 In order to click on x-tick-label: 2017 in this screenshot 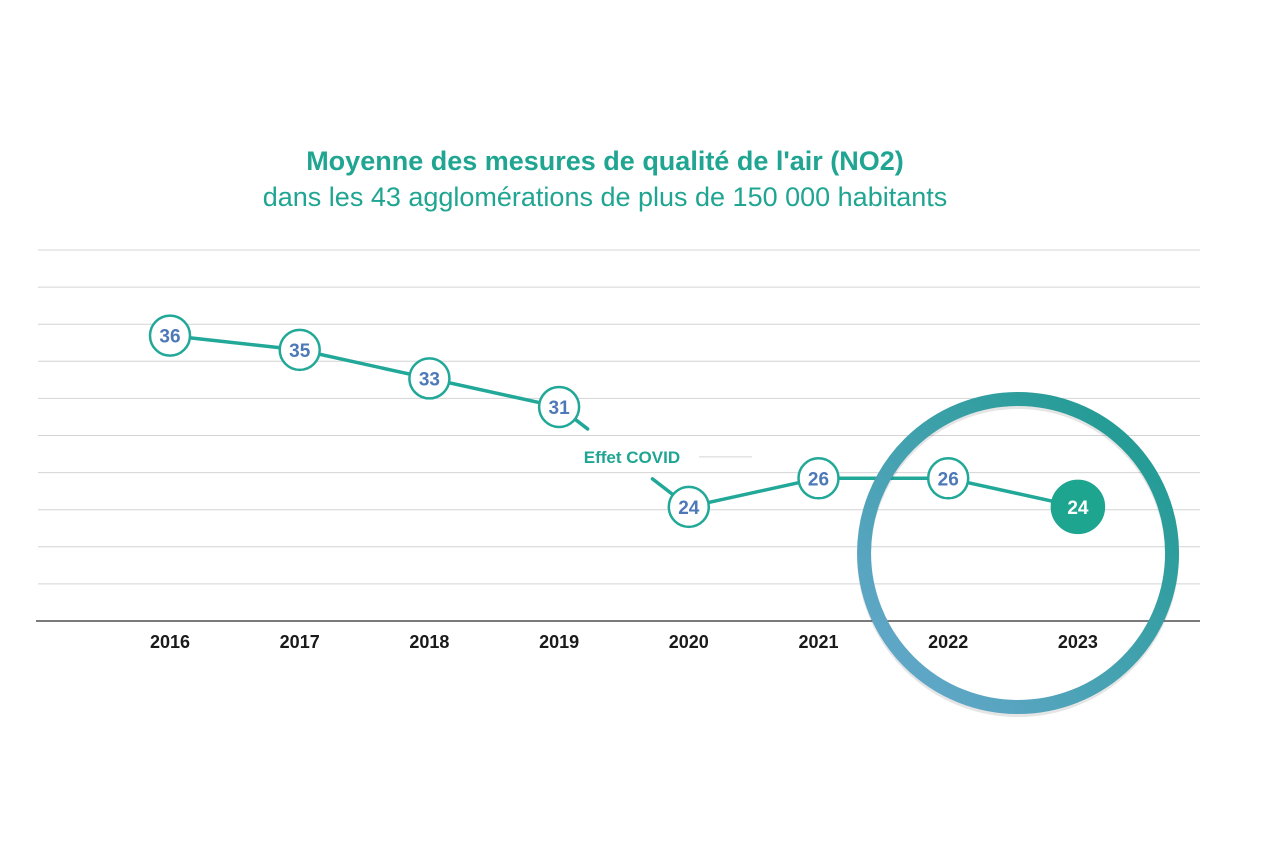, I will do `click(300, 642)`.